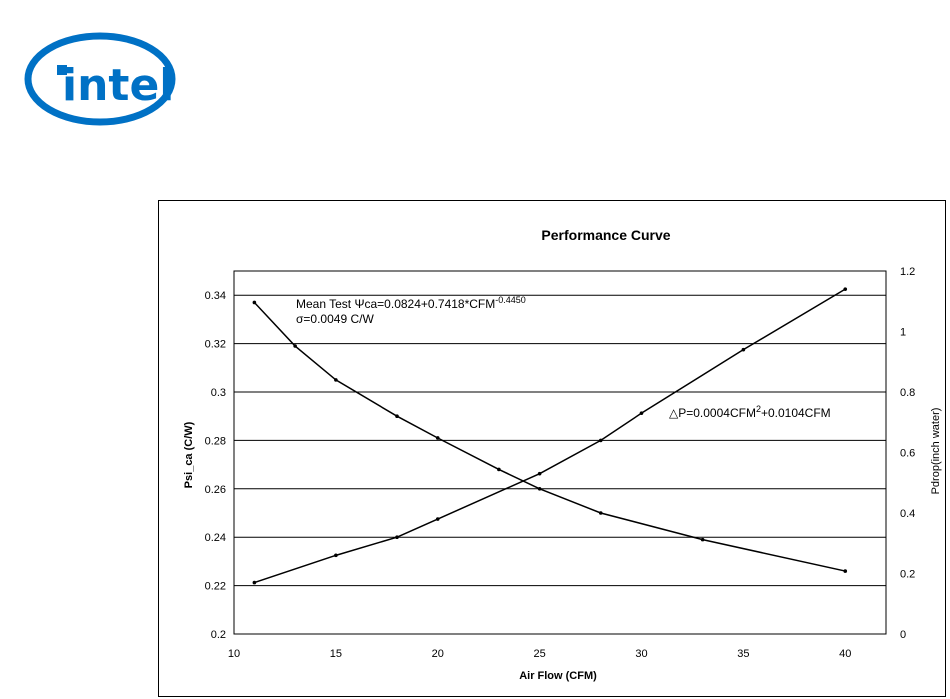  Describe the element at coordinates (438, 654) in the screenshot. I see `x-tick-label: 20` at that location.